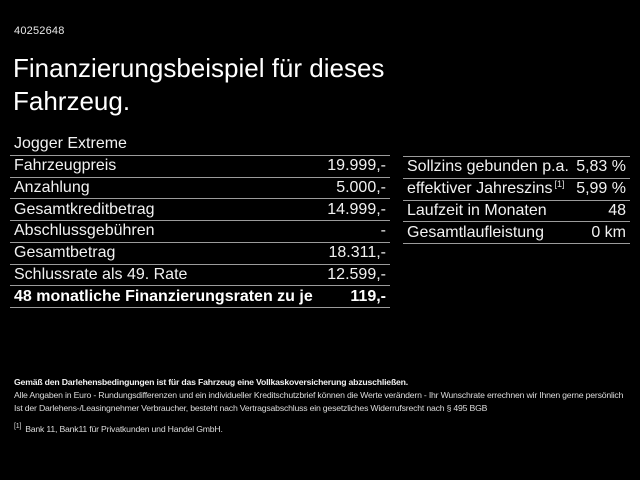  What do you see at coordinates (52, 187) in the screenshot?
I see `row-label: Anzahlung` at bounding box center [52, 187].